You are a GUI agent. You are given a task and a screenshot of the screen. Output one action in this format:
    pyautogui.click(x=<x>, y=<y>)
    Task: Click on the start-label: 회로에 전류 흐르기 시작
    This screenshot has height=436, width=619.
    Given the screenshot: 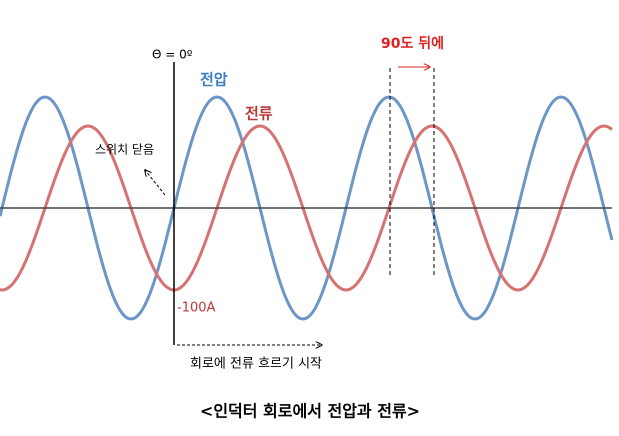 What is the action you would take?
    pyautogui.click(x=256, y=364)
    